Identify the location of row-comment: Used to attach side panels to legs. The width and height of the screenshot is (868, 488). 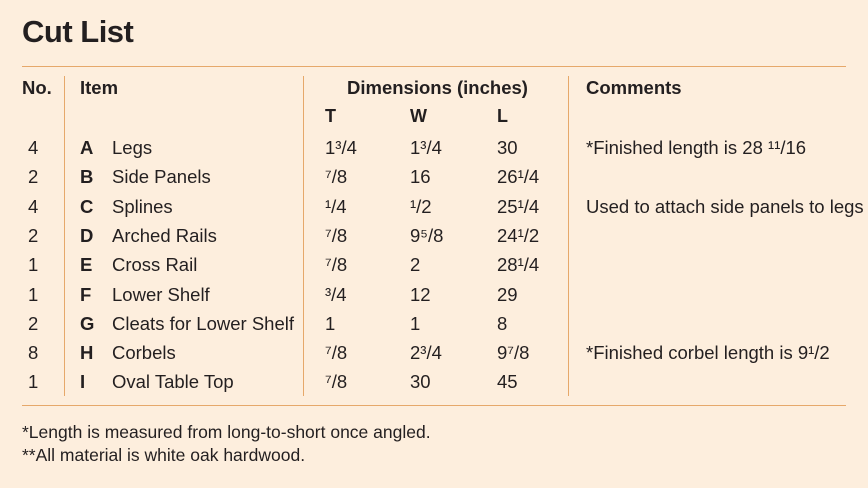
(725, 206).